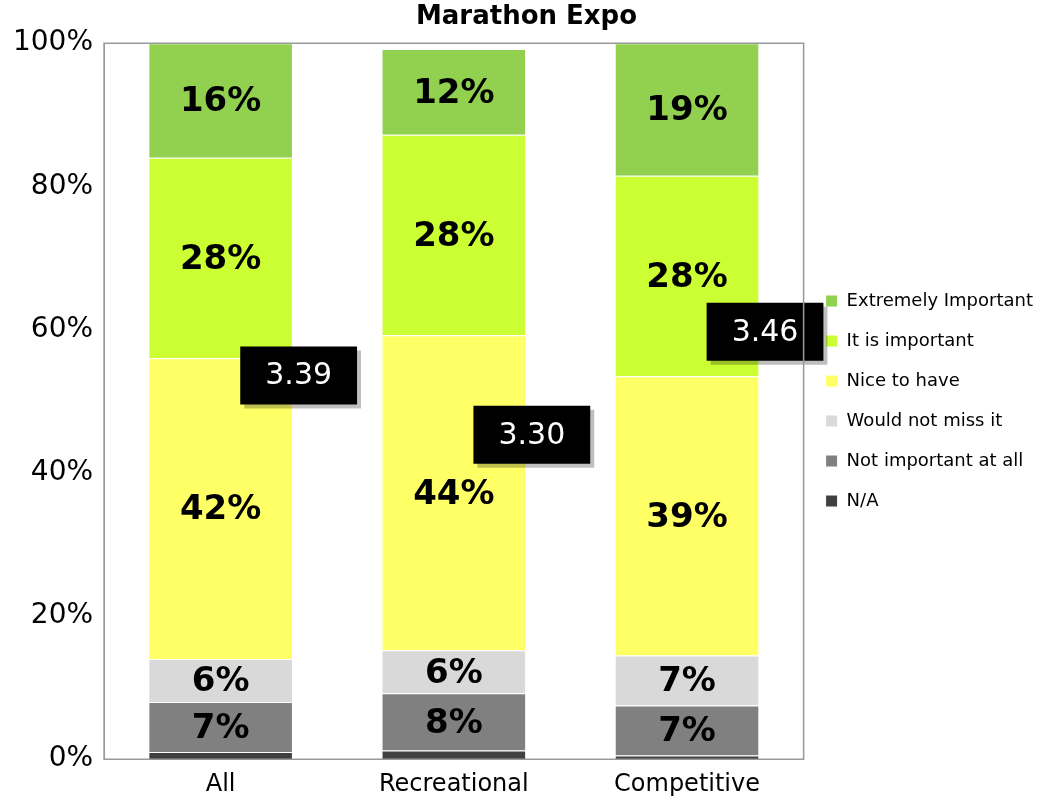 The width and height of the screenshot is (1048, 802). Describe the element at coordinates (71, 757) in the screenshot. I see `y-tick-label: 0%` at that location.